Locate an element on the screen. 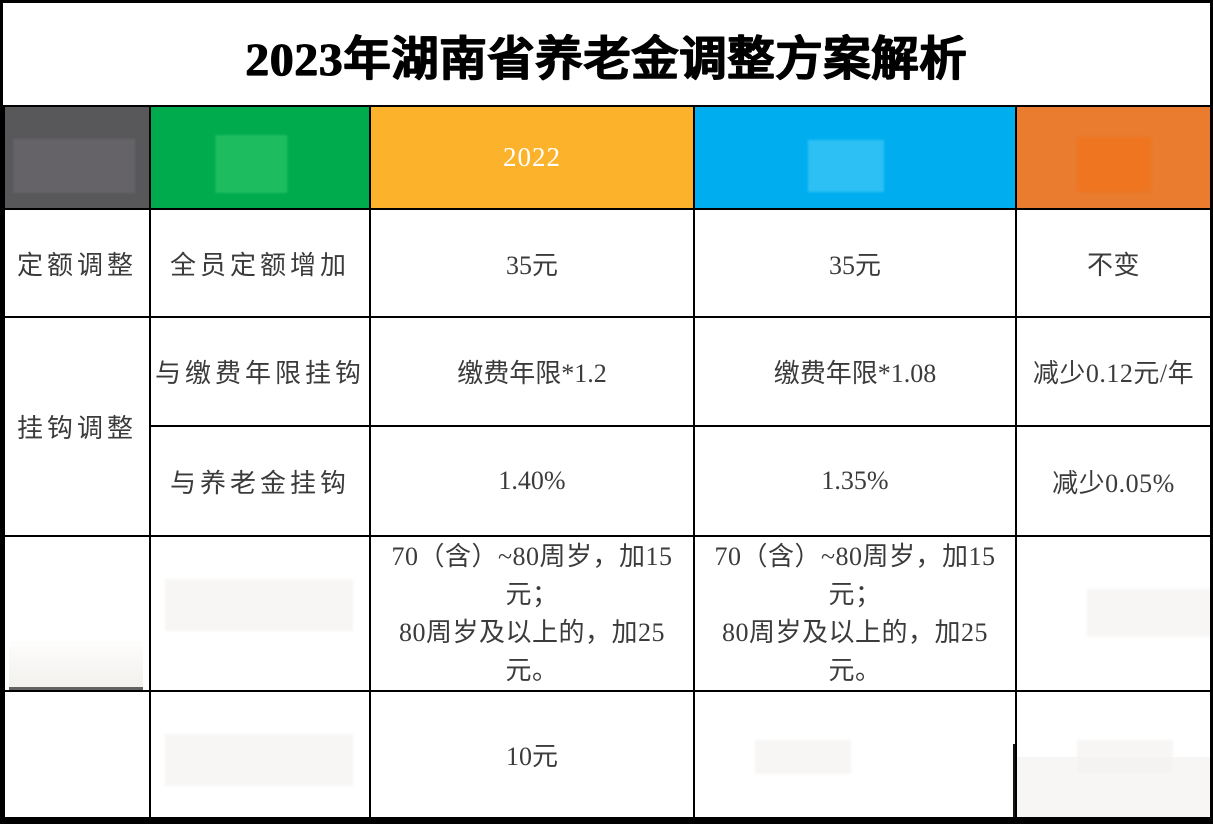  header-cell-2022: 2022 is located at coordinates (532, 157).